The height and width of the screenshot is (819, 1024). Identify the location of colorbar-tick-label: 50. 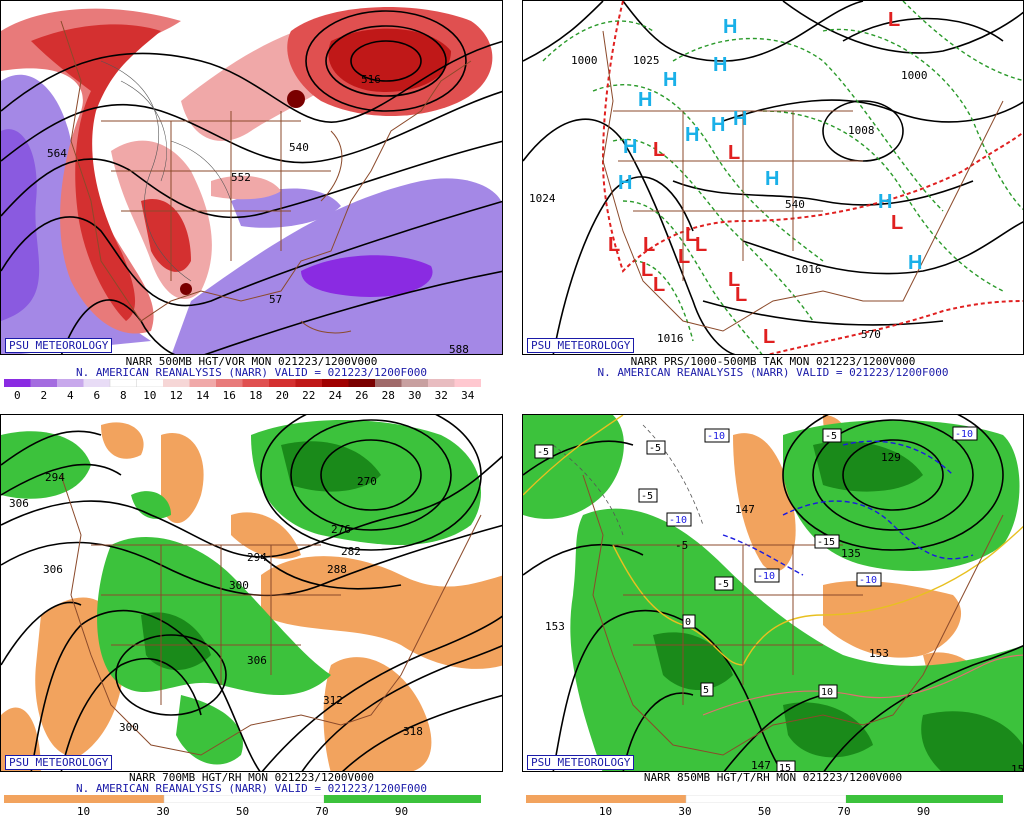
(242, 811).